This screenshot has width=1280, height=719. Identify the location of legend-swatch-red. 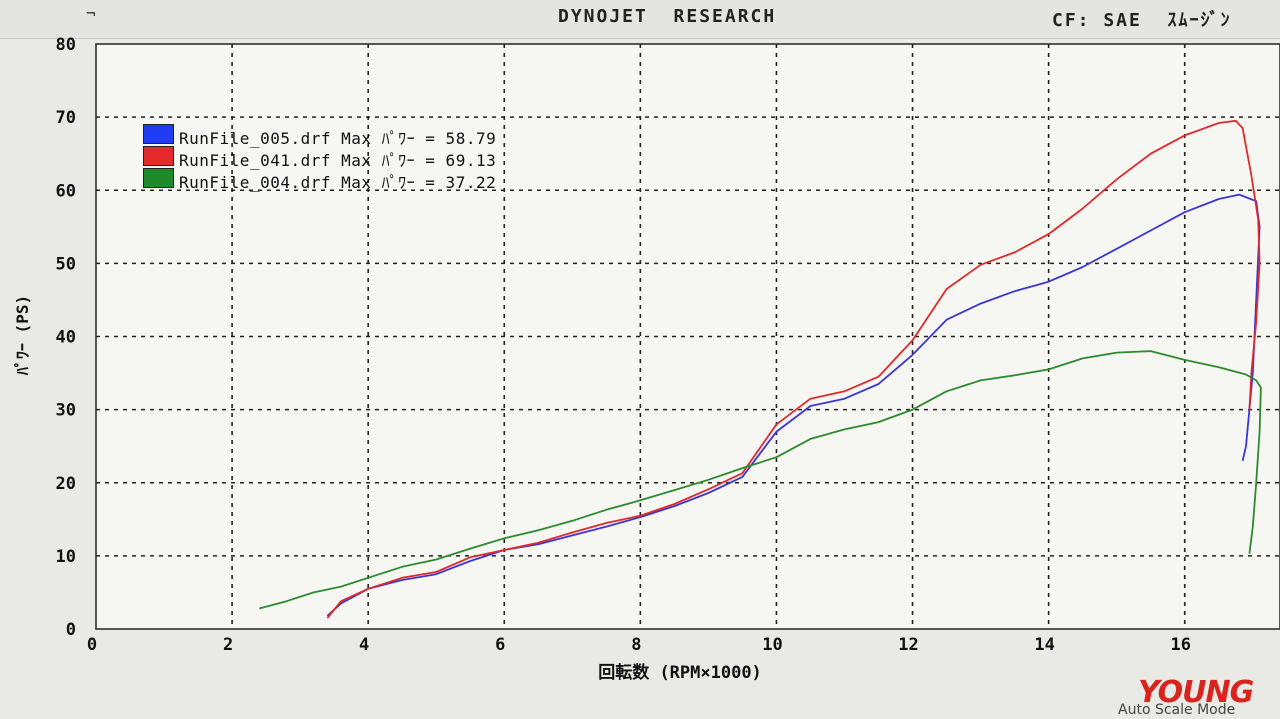
(158, 156).